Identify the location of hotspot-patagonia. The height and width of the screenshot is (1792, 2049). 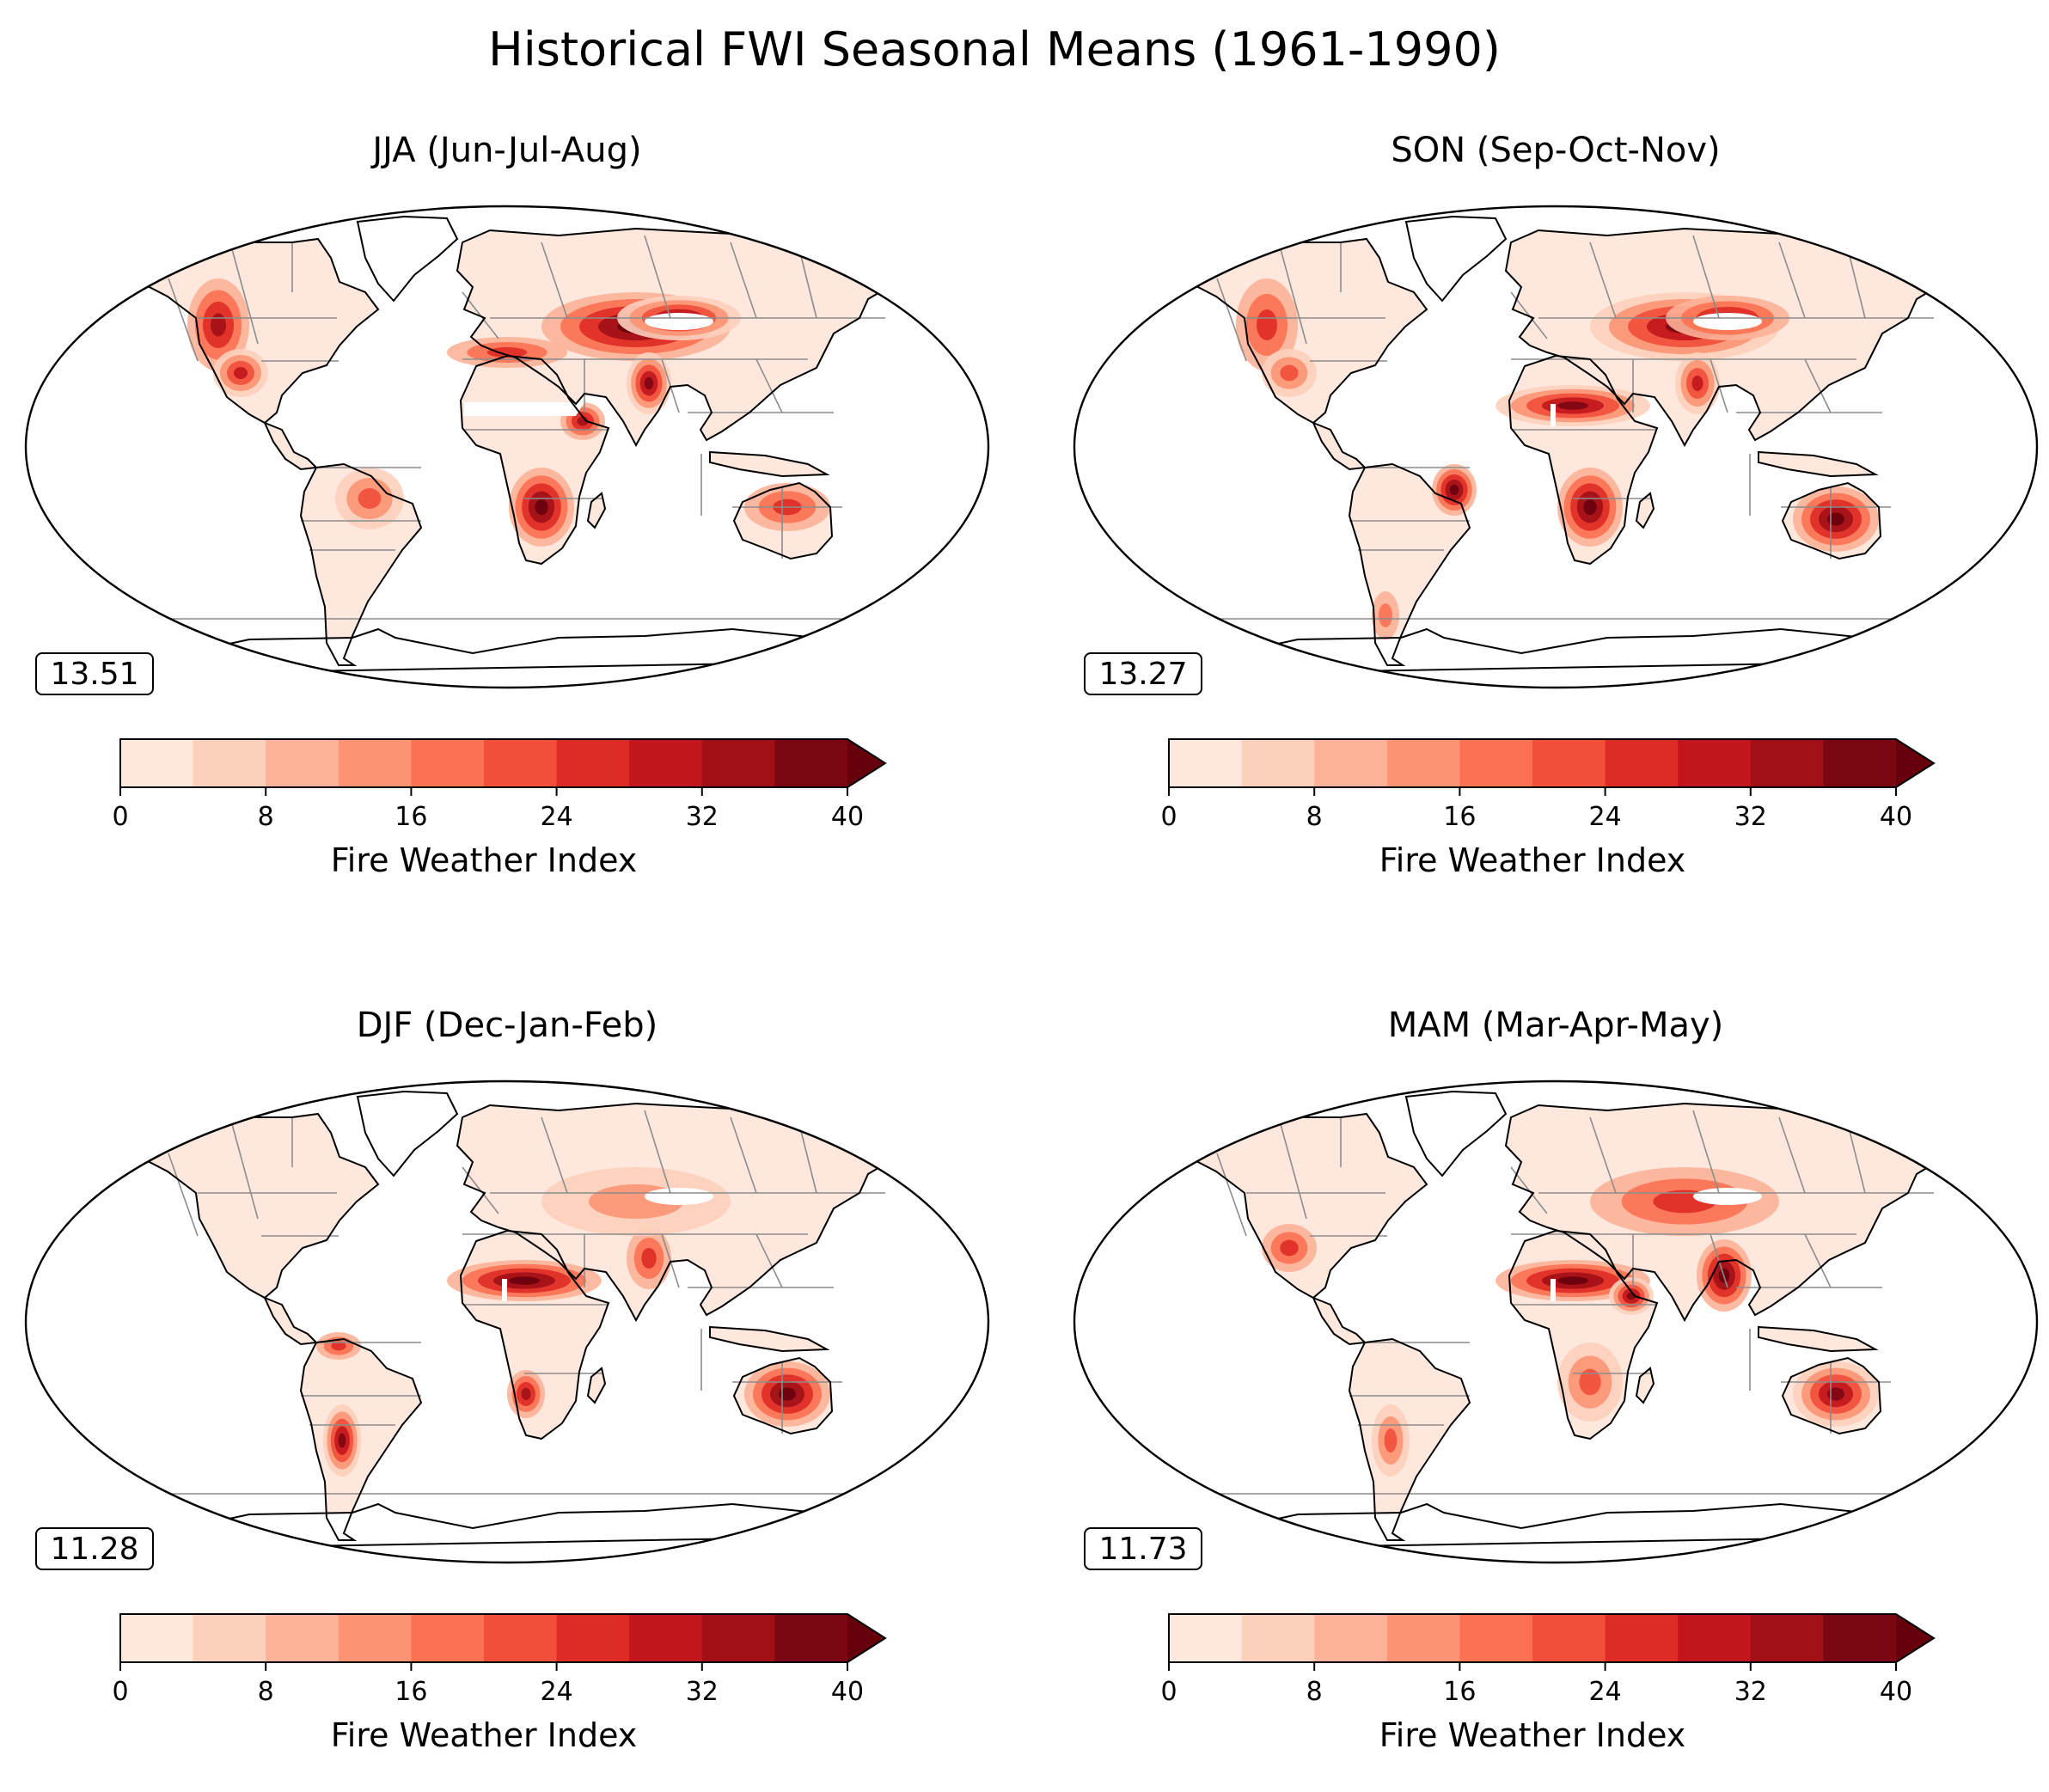
(1385, 615).